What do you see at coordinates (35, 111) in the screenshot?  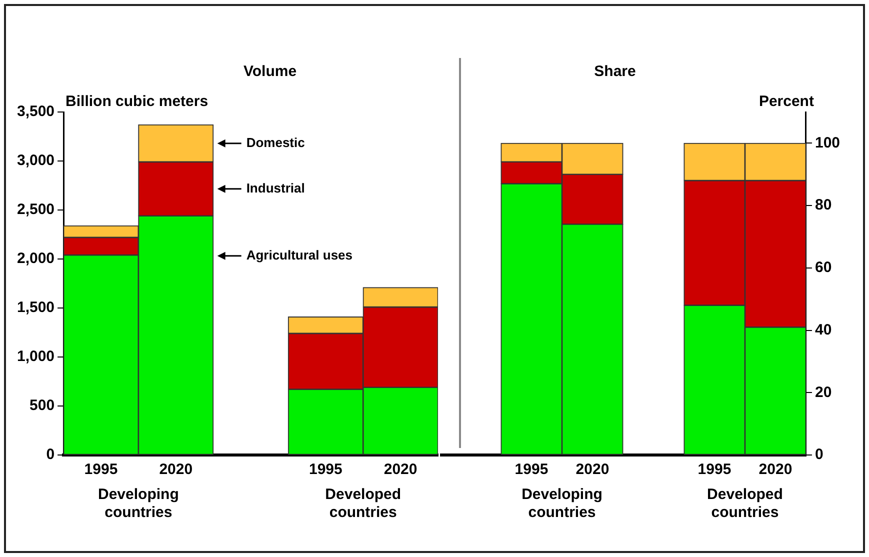 I see `y-tick-label: 3,500` at bounding box center [35, 111].